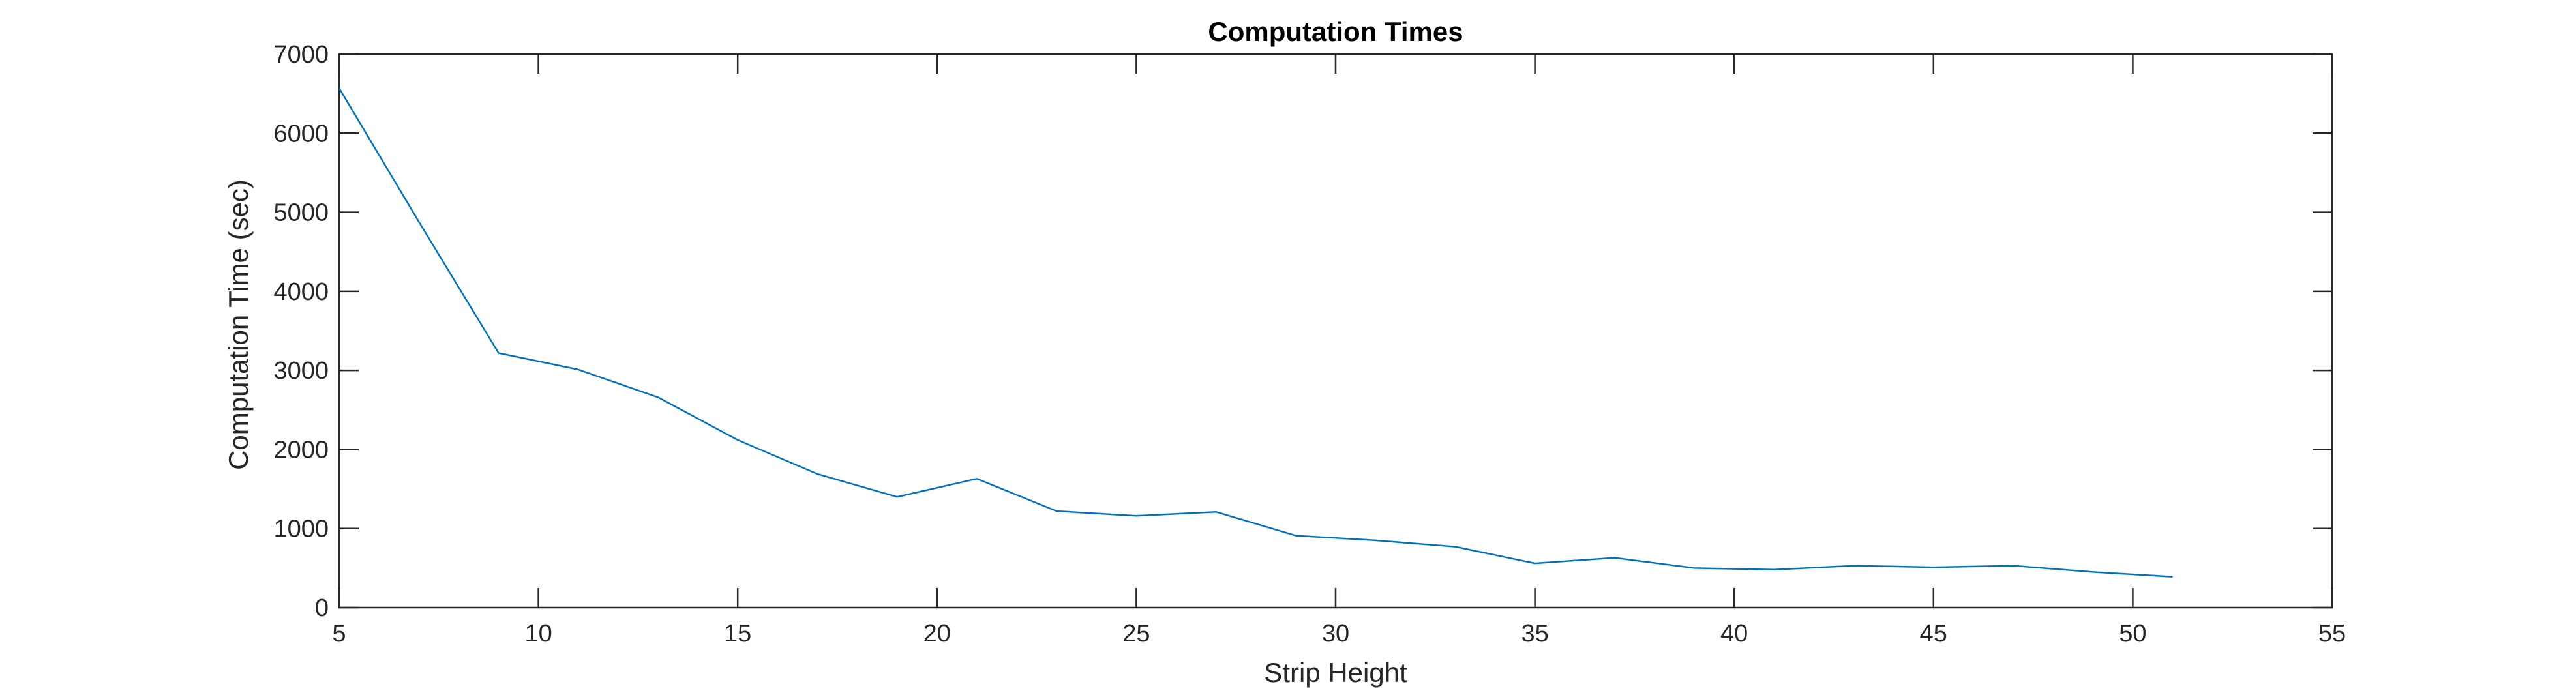  Describe the element at coordinates (2332, 633) in the screenshot. I see `x-tick-label: 55` at that location.